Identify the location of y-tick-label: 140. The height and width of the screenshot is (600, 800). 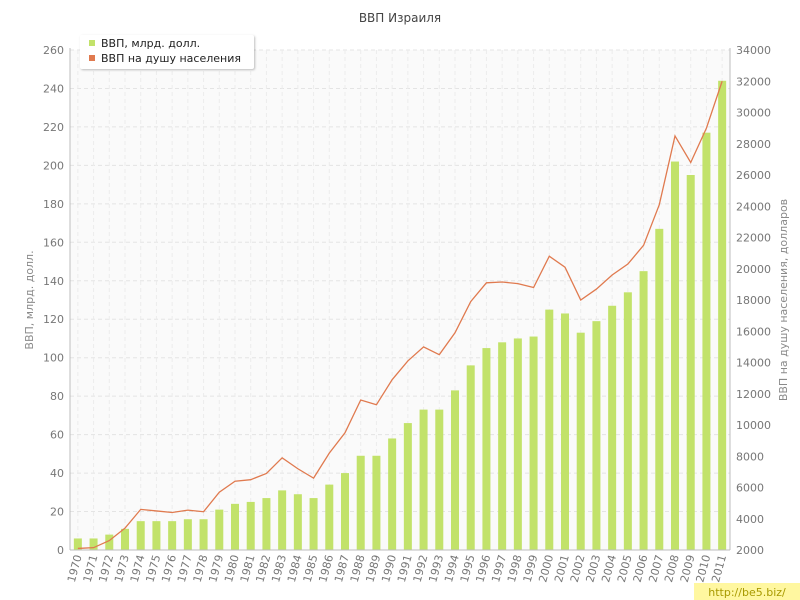
(53, 281).